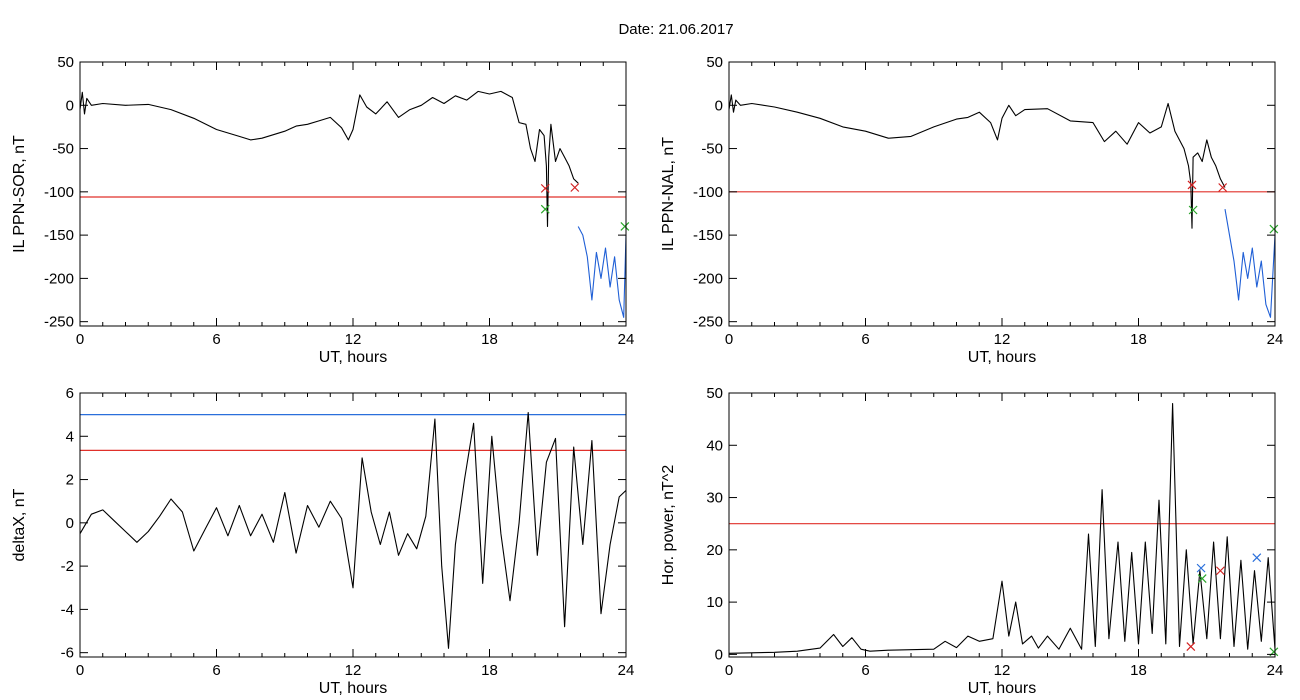  What do you see at coordinates (714, 445) in the screenshot?
I see `y-tick-label: 40` at bounding box center [714, 445].